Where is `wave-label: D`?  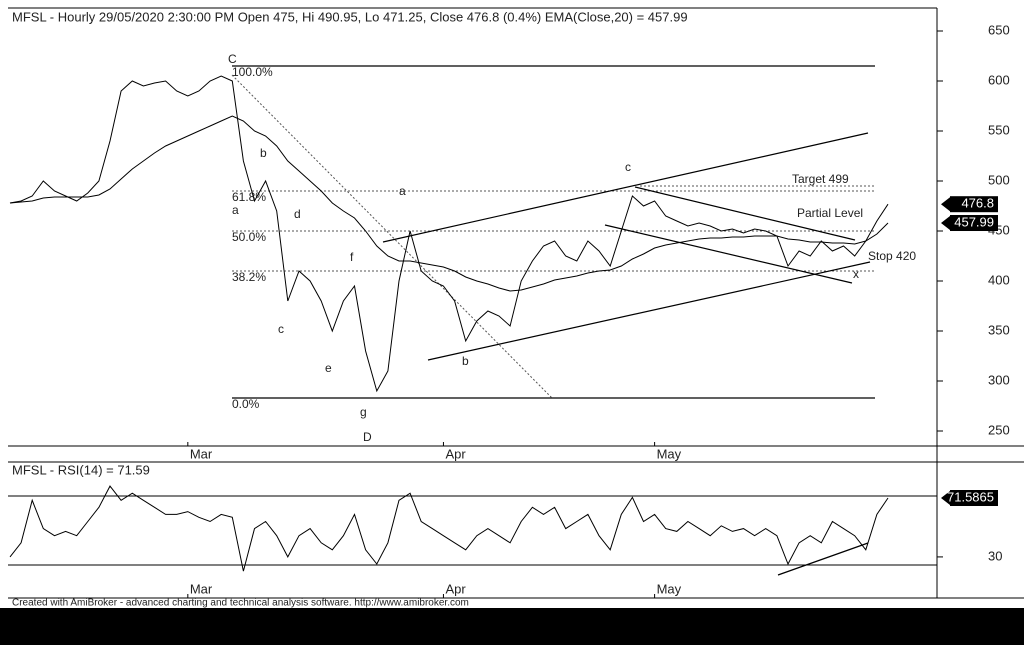
wave-label: D is located at coordinates (367, 437).